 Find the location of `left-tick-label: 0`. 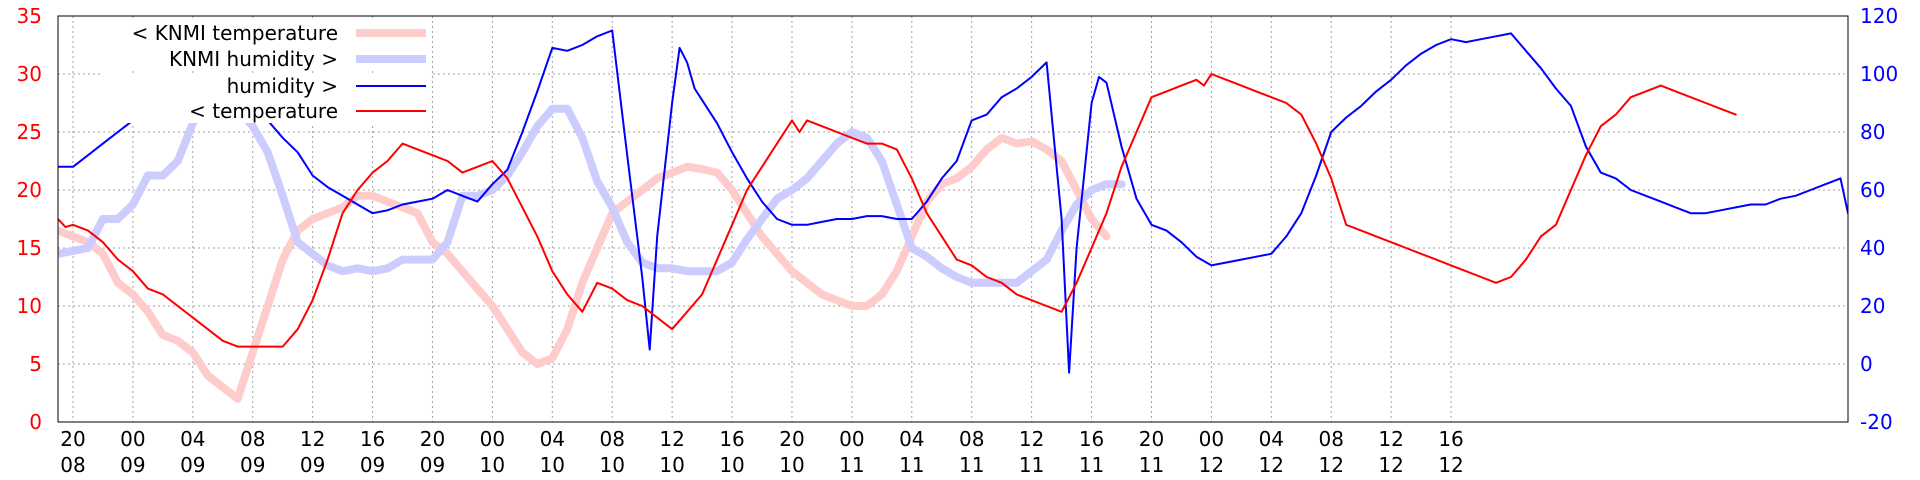

left-tick-label: 0 is located at coordinates (35, 422).